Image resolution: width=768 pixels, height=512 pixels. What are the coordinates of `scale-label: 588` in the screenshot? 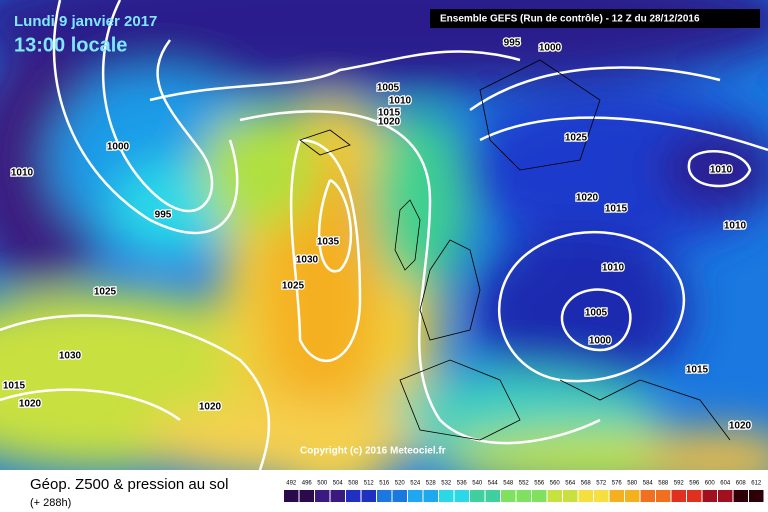 It's located at (663, 484).